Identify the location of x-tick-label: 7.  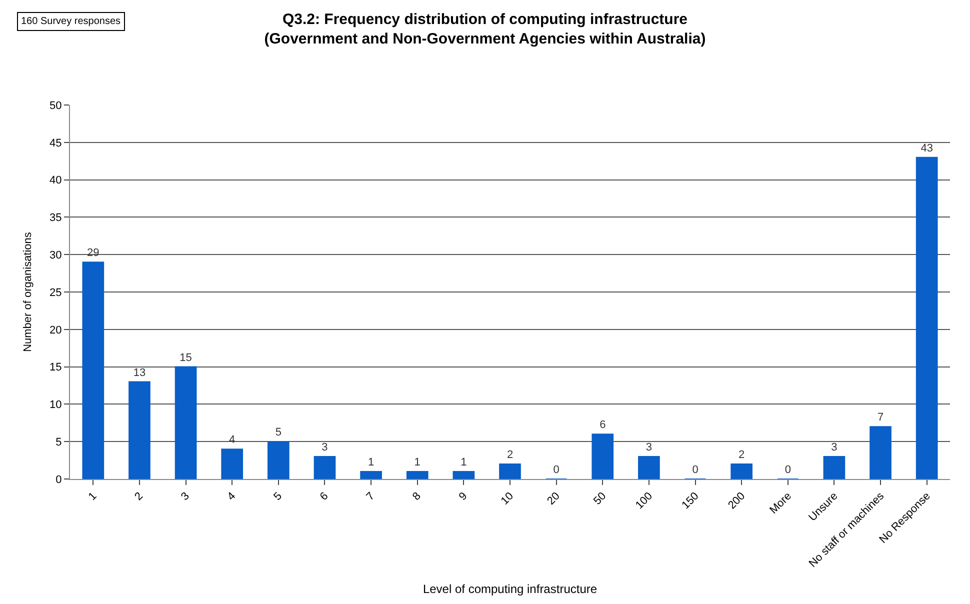
(371, 497).